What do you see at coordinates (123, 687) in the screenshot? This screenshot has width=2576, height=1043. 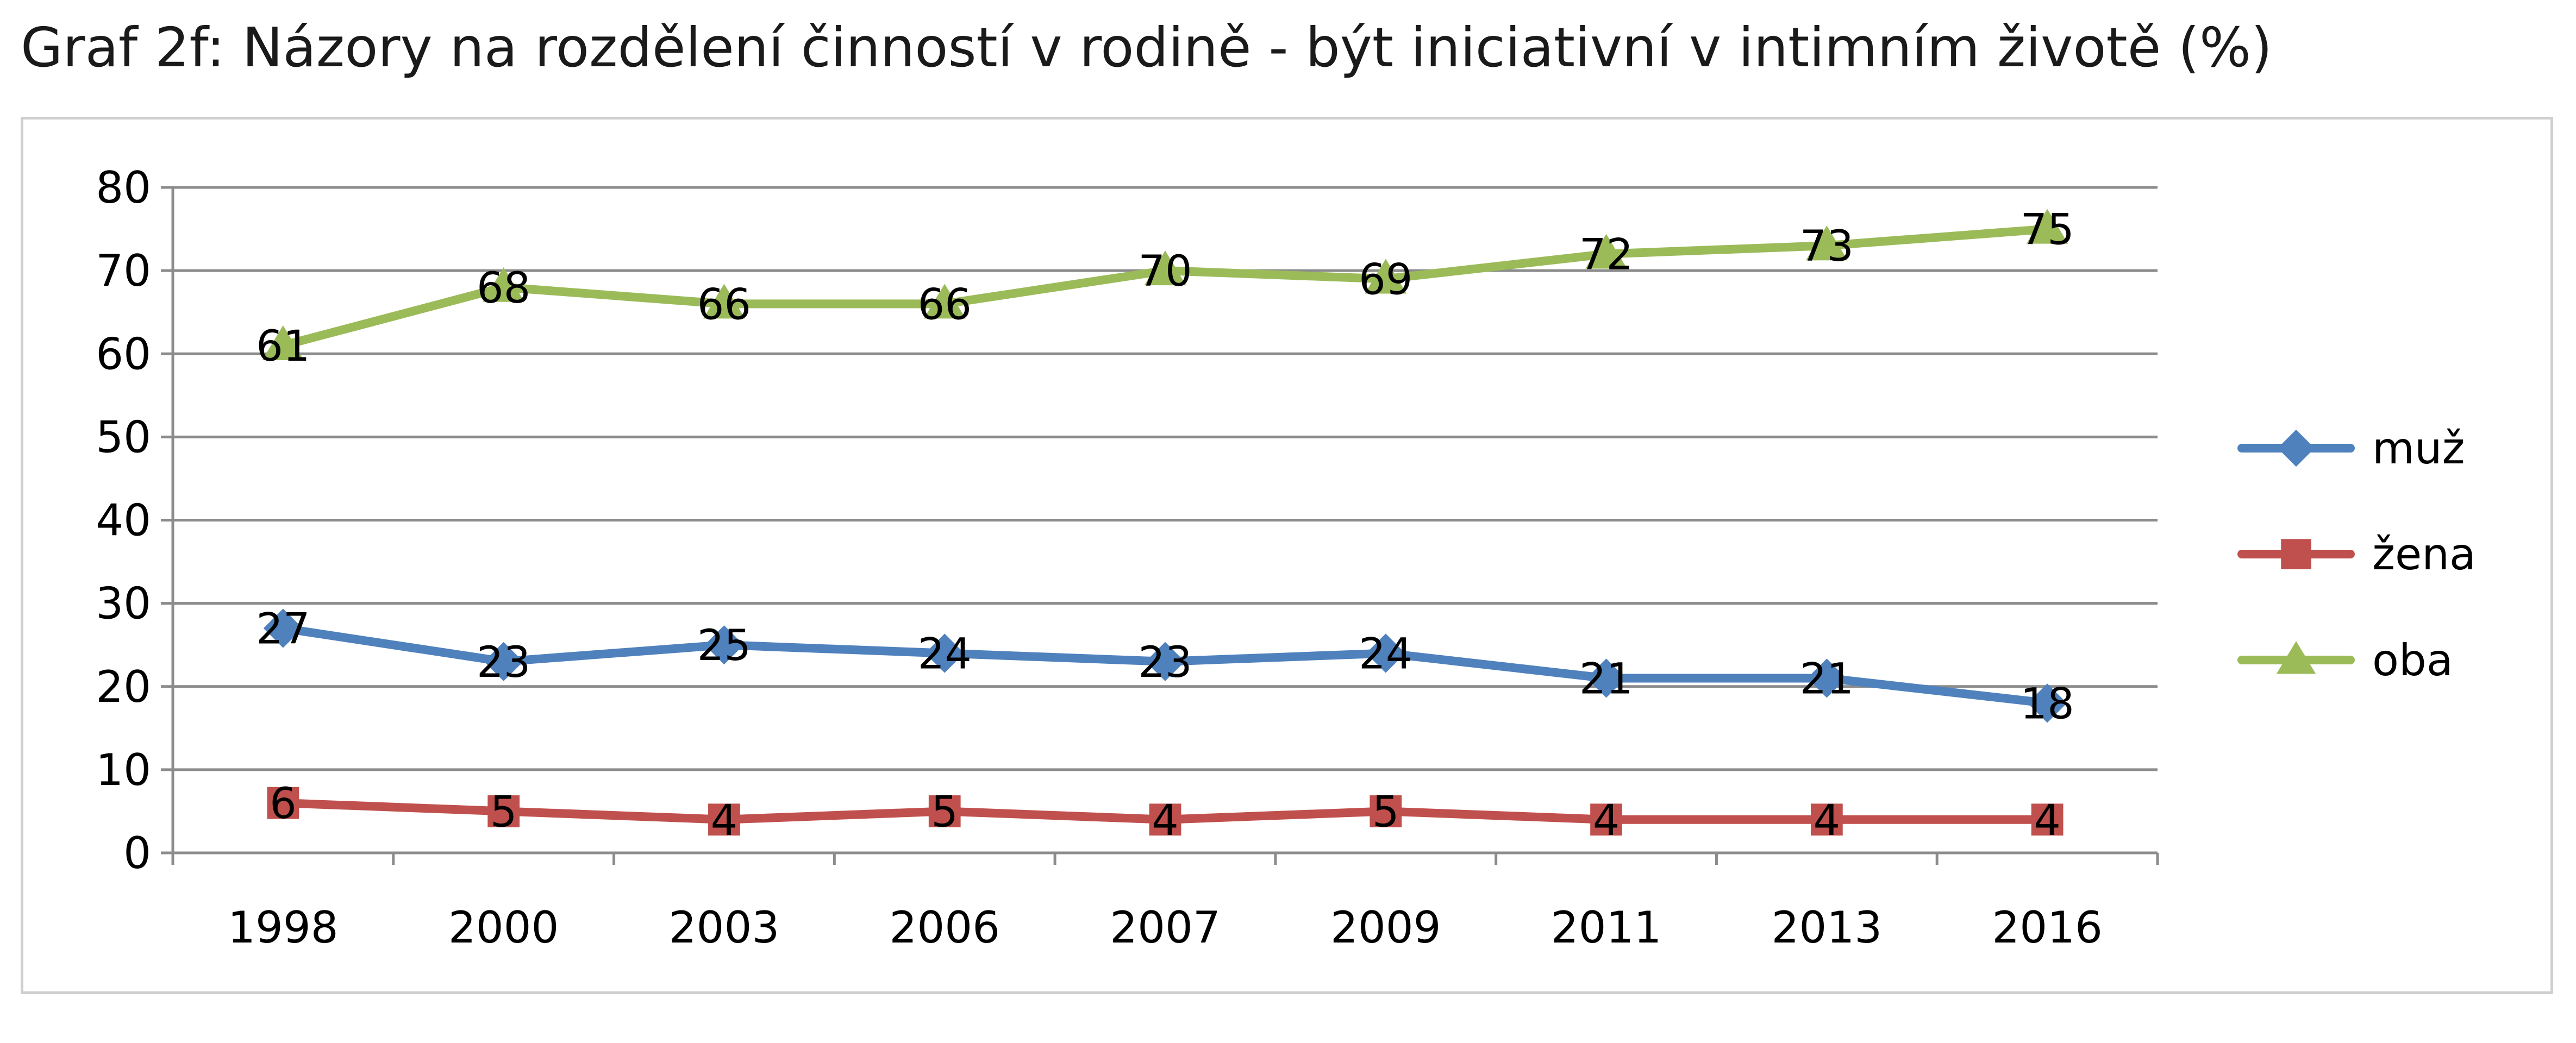 I see `y-tick-label: 20` at bounding box center [123, 687].